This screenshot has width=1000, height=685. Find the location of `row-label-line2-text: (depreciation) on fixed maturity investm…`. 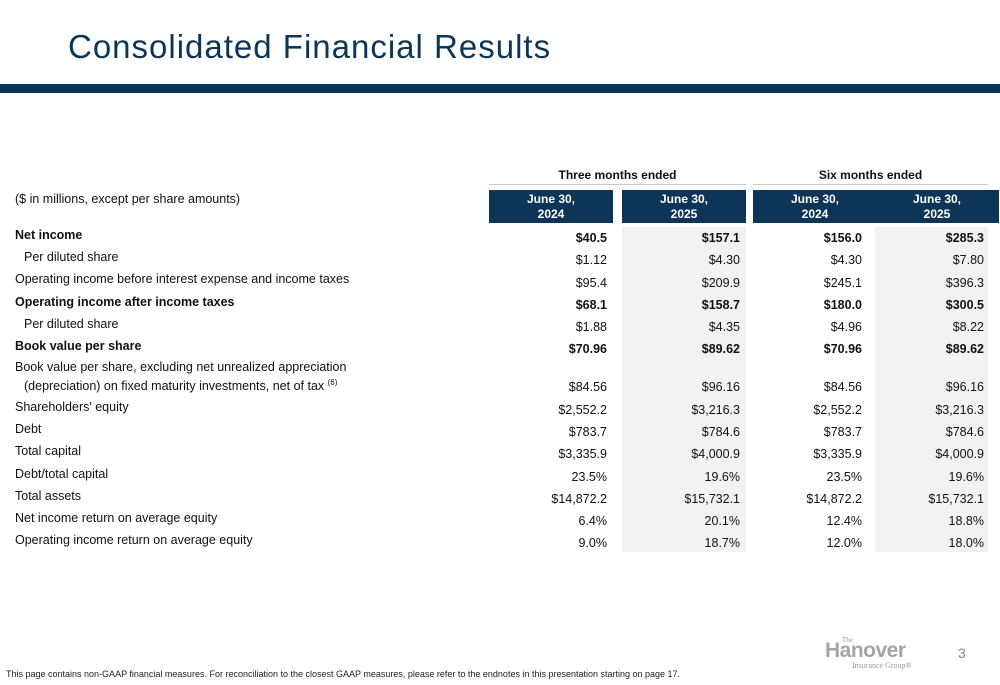

row-label-line2-text: (depreciation) on fixed maturity investm… is located at coordinates (174, 386).